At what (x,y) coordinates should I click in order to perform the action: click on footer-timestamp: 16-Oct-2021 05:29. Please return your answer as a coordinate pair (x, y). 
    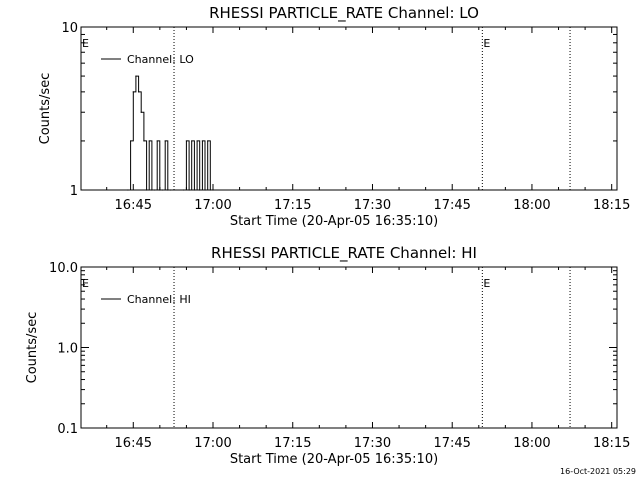
    Looking at the image, I should click on (598, 471).